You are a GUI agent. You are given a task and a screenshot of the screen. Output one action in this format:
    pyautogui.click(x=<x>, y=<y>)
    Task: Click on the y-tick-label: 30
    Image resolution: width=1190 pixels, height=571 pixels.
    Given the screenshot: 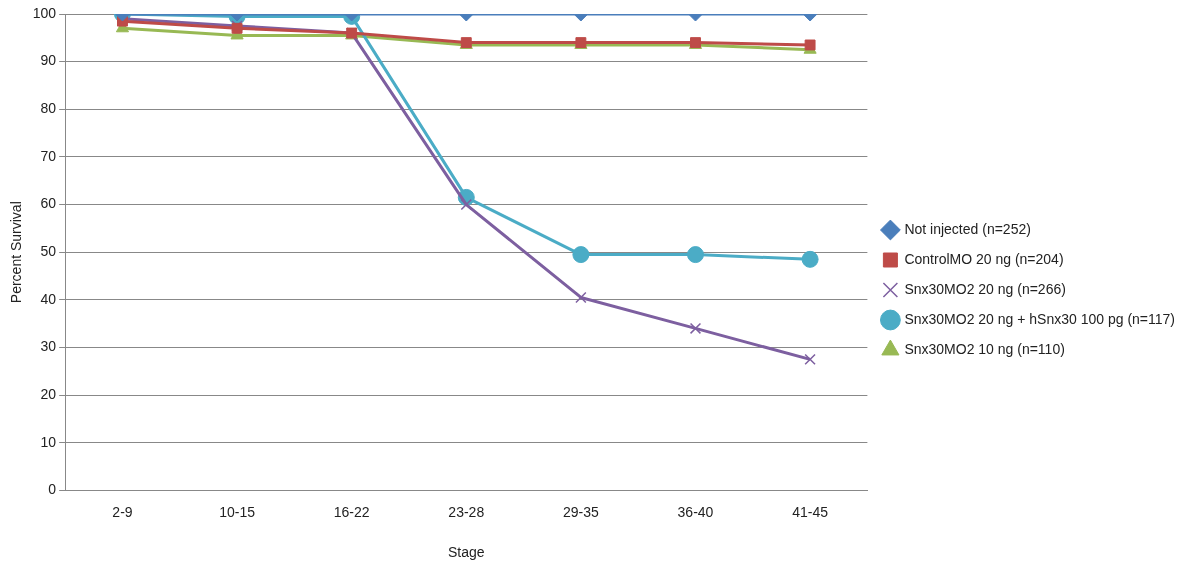 What is the action you would take?
    pyautogui.click(x=48, y=346)
    